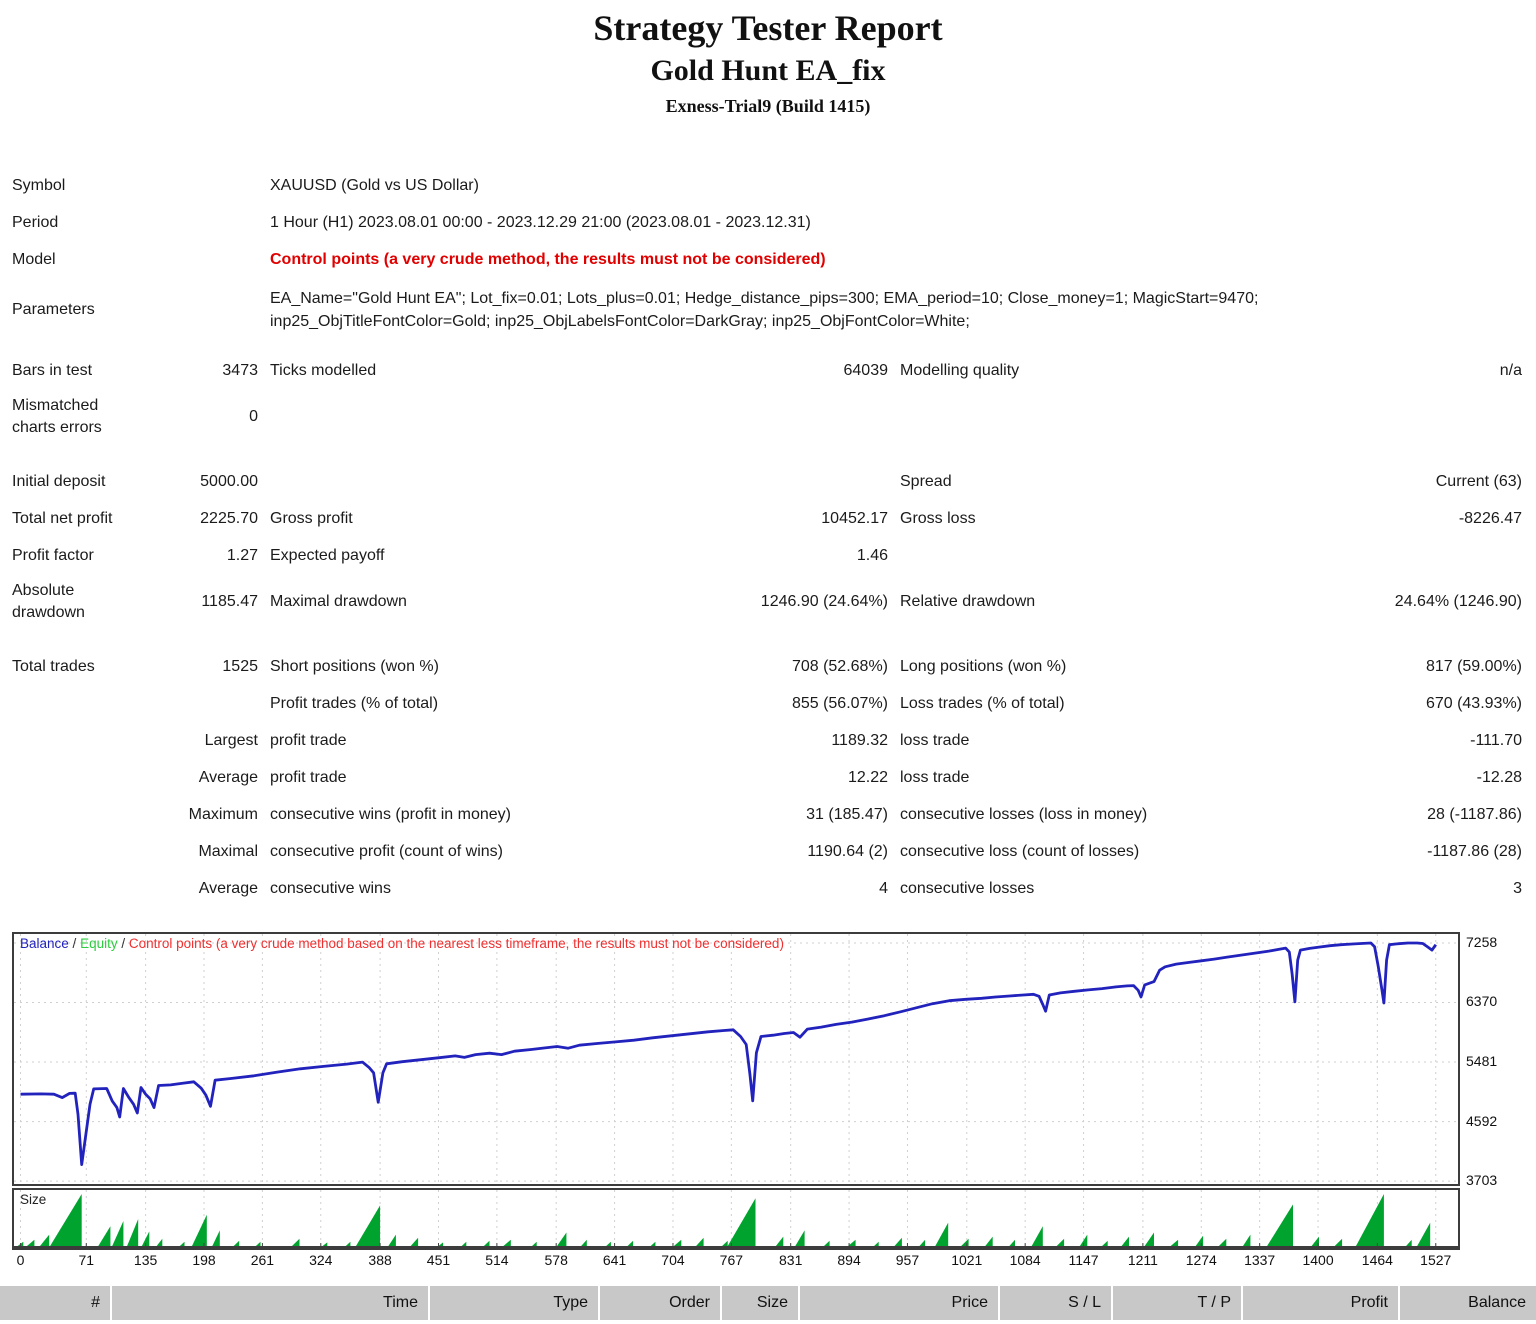 This screenshot has height=1324, width=1536. I want to click on size-chart: Size, so click(736, 1219).